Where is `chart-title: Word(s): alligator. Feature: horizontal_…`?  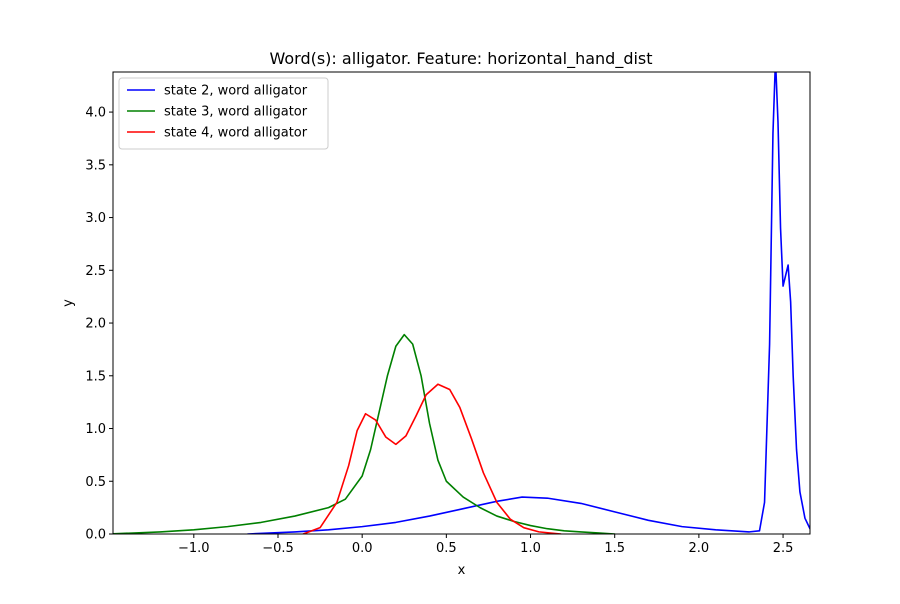 chart-title: Word(s): alligator. Feature: horizontal_… is located at coordinates (460, 59).